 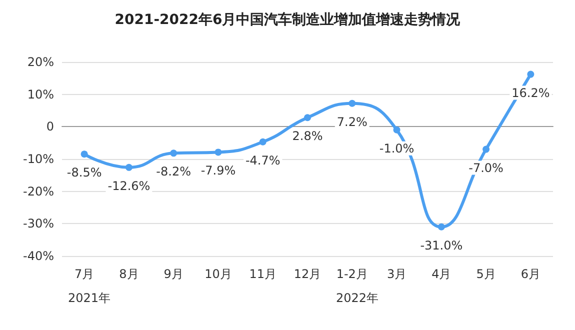 I want to click on y-tick-label: -40%, so click(x=38, y=256).